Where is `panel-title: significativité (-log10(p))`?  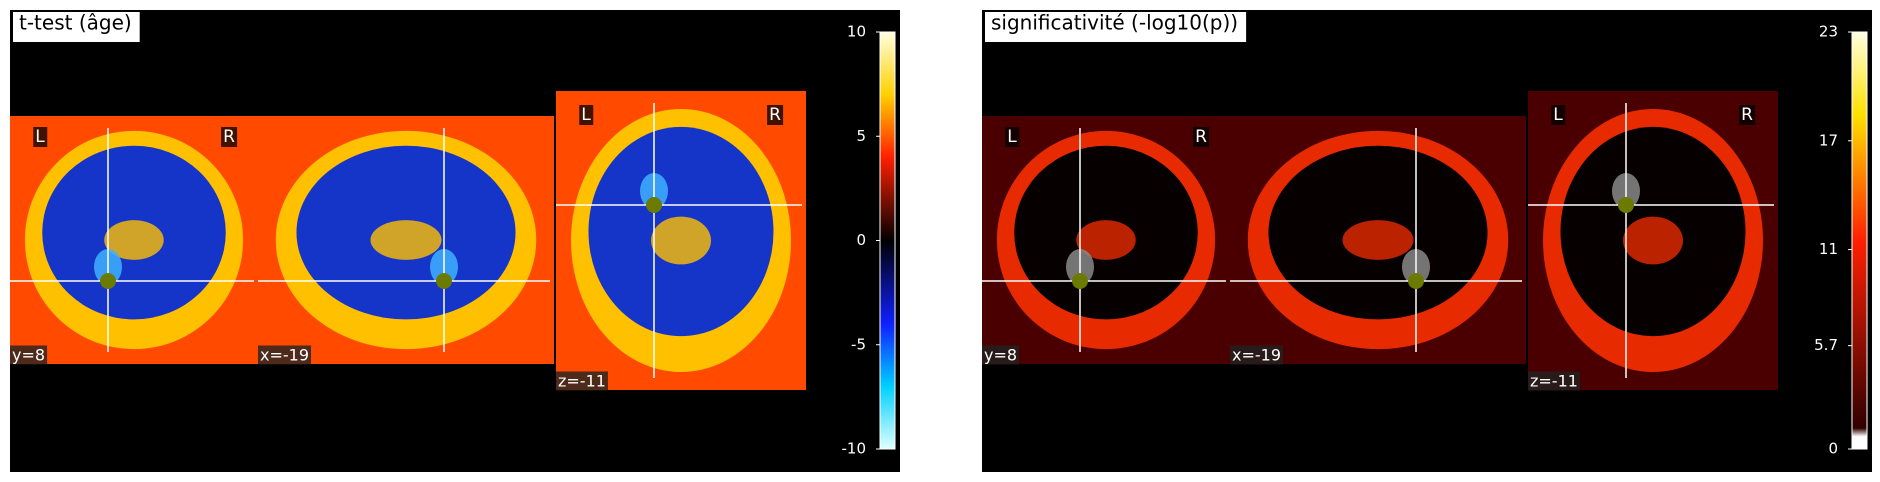
panel-title: significativité (-log10(p)) is located at coordinates (1114, 23).